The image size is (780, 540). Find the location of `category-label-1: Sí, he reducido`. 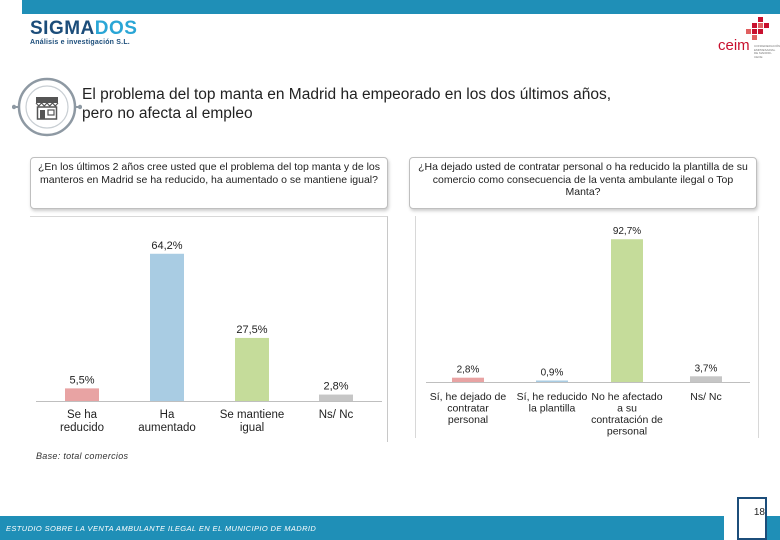

category-label-1: Sí, he reducido is located at coordinates (552, 397).